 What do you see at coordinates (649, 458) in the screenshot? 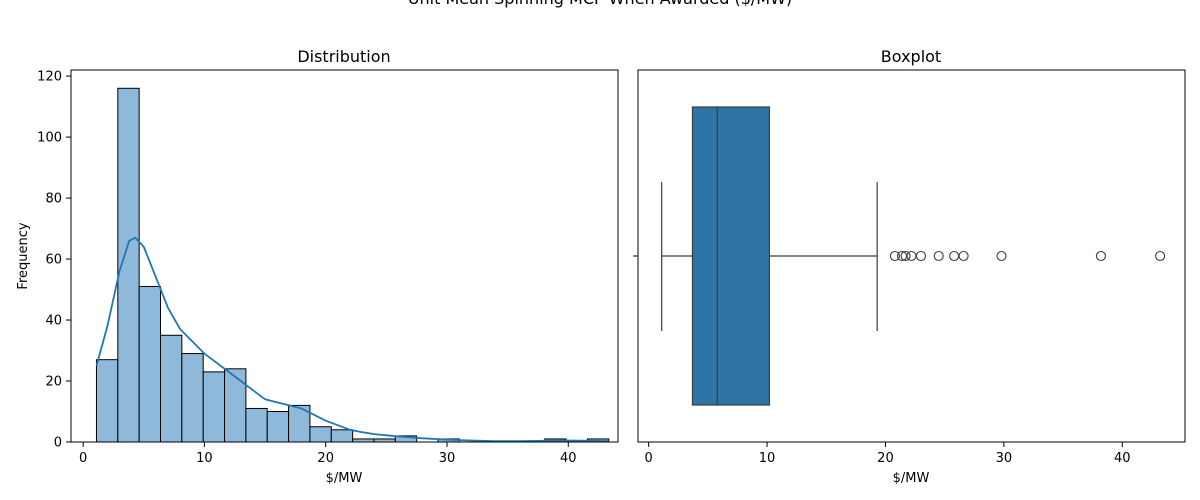
I see `boxplot-xtick-label: 0` at bounding box center [649, 458].